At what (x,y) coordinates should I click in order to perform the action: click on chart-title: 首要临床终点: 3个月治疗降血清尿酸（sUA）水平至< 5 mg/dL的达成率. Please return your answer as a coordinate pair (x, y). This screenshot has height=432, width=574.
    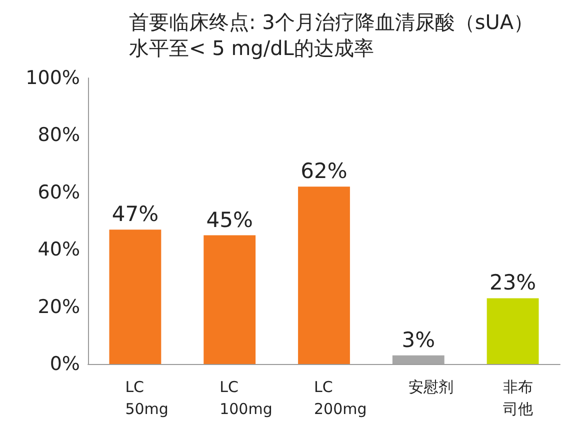
    Looking at the image, I should click on (331, 35).